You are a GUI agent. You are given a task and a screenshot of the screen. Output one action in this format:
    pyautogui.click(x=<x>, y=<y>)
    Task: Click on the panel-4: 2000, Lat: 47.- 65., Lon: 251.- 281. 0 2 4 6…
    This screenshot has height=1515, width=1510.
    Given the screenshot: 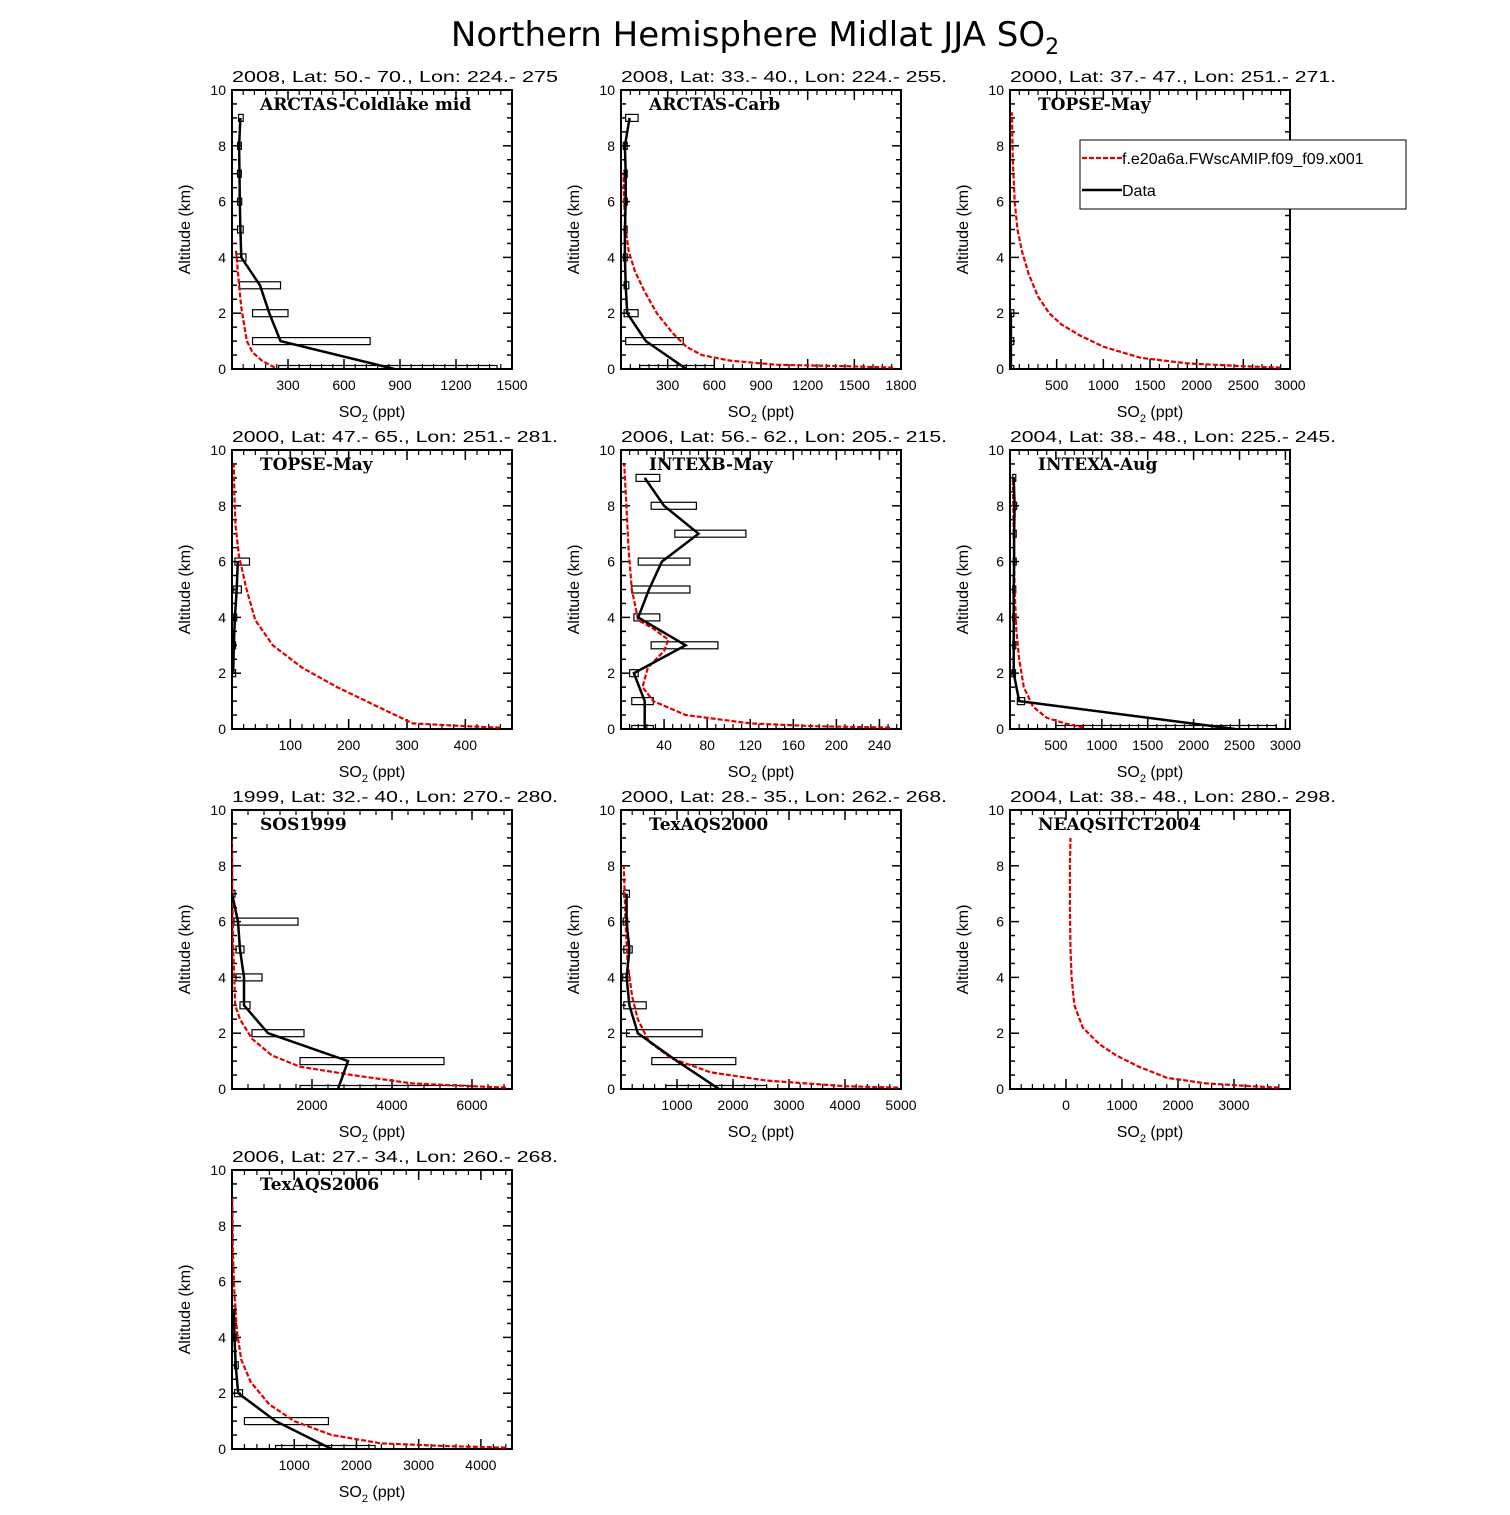 What is the action you would take?
    pyautogui.click(x=367, y=607)
    